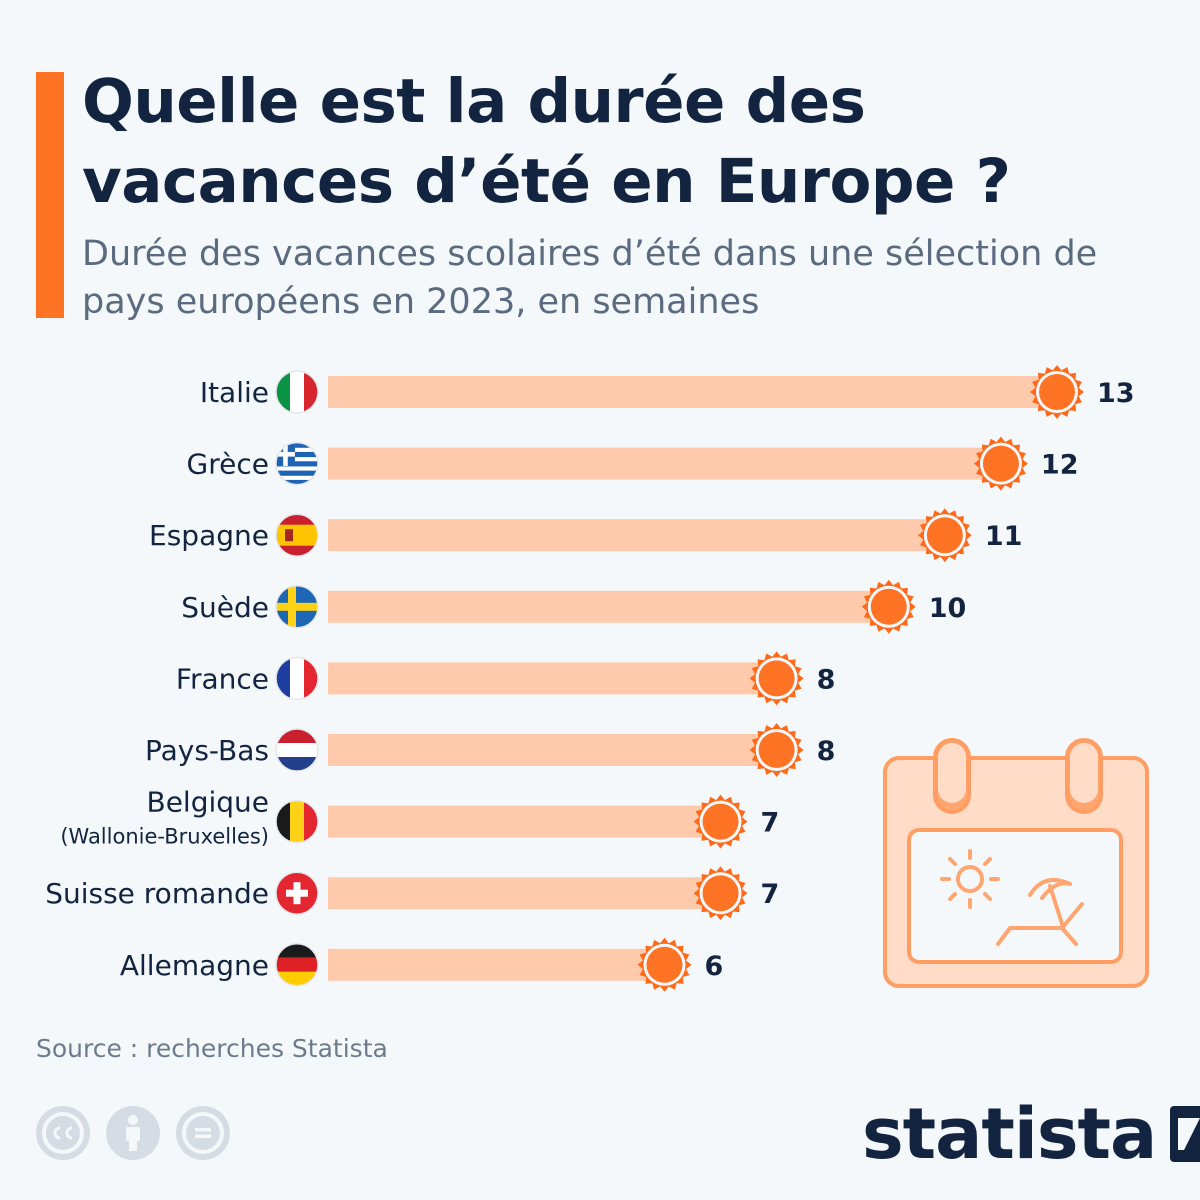 This screenshot has height=1200, width=1200. I want to click on nd-icon-ring, so click(203, 1133).